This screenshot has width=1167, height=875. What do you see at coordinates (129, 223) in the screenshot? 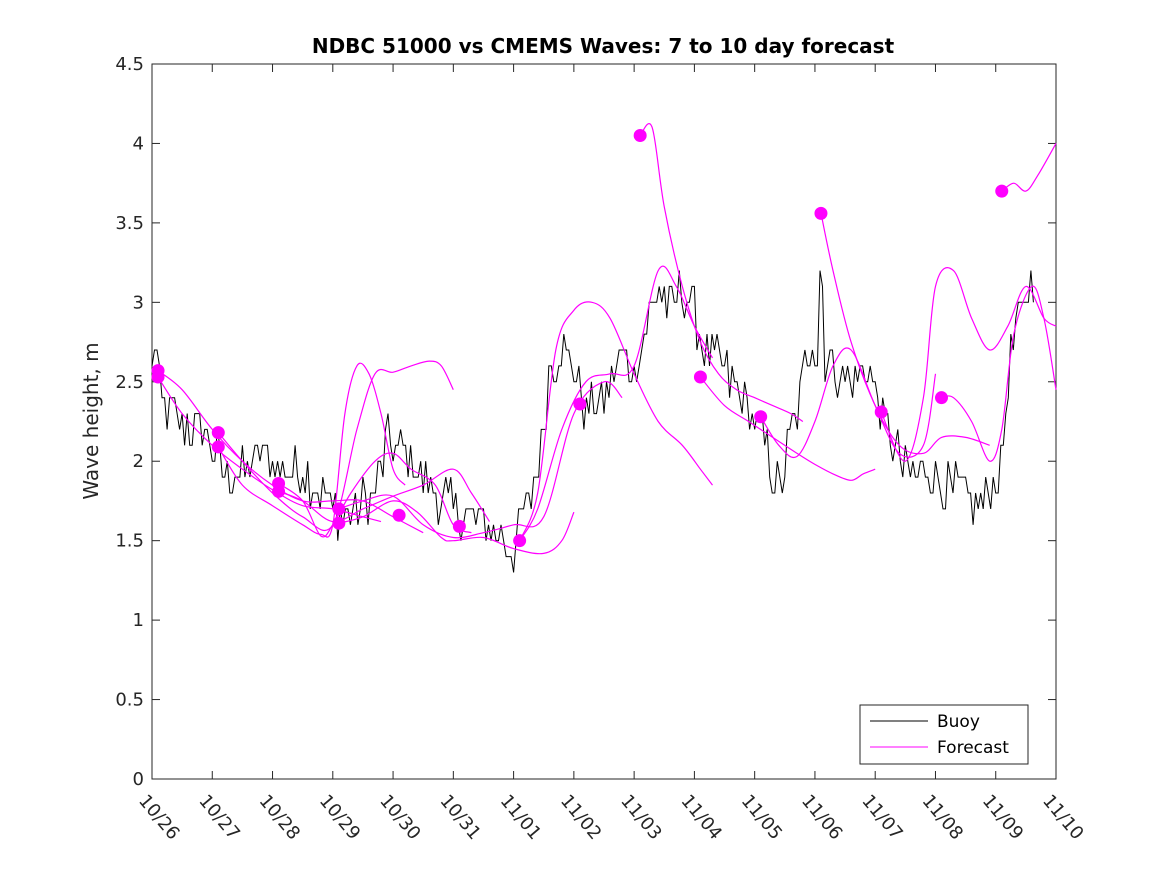
I see `y-tick-label: 3.5` at bounding box center [129, 223].